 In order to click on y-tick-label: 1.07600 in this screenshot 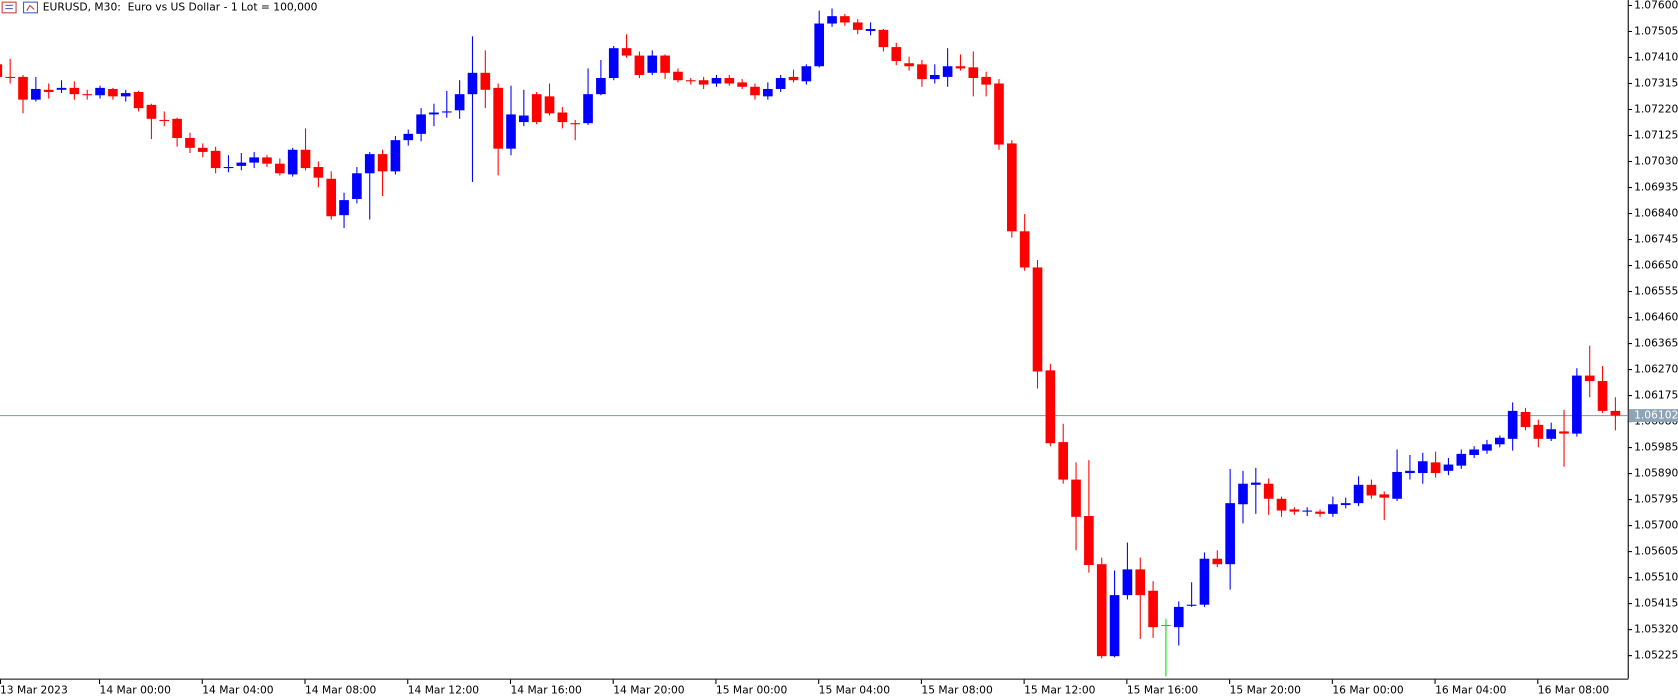, I will do `click(1656, 5)`.